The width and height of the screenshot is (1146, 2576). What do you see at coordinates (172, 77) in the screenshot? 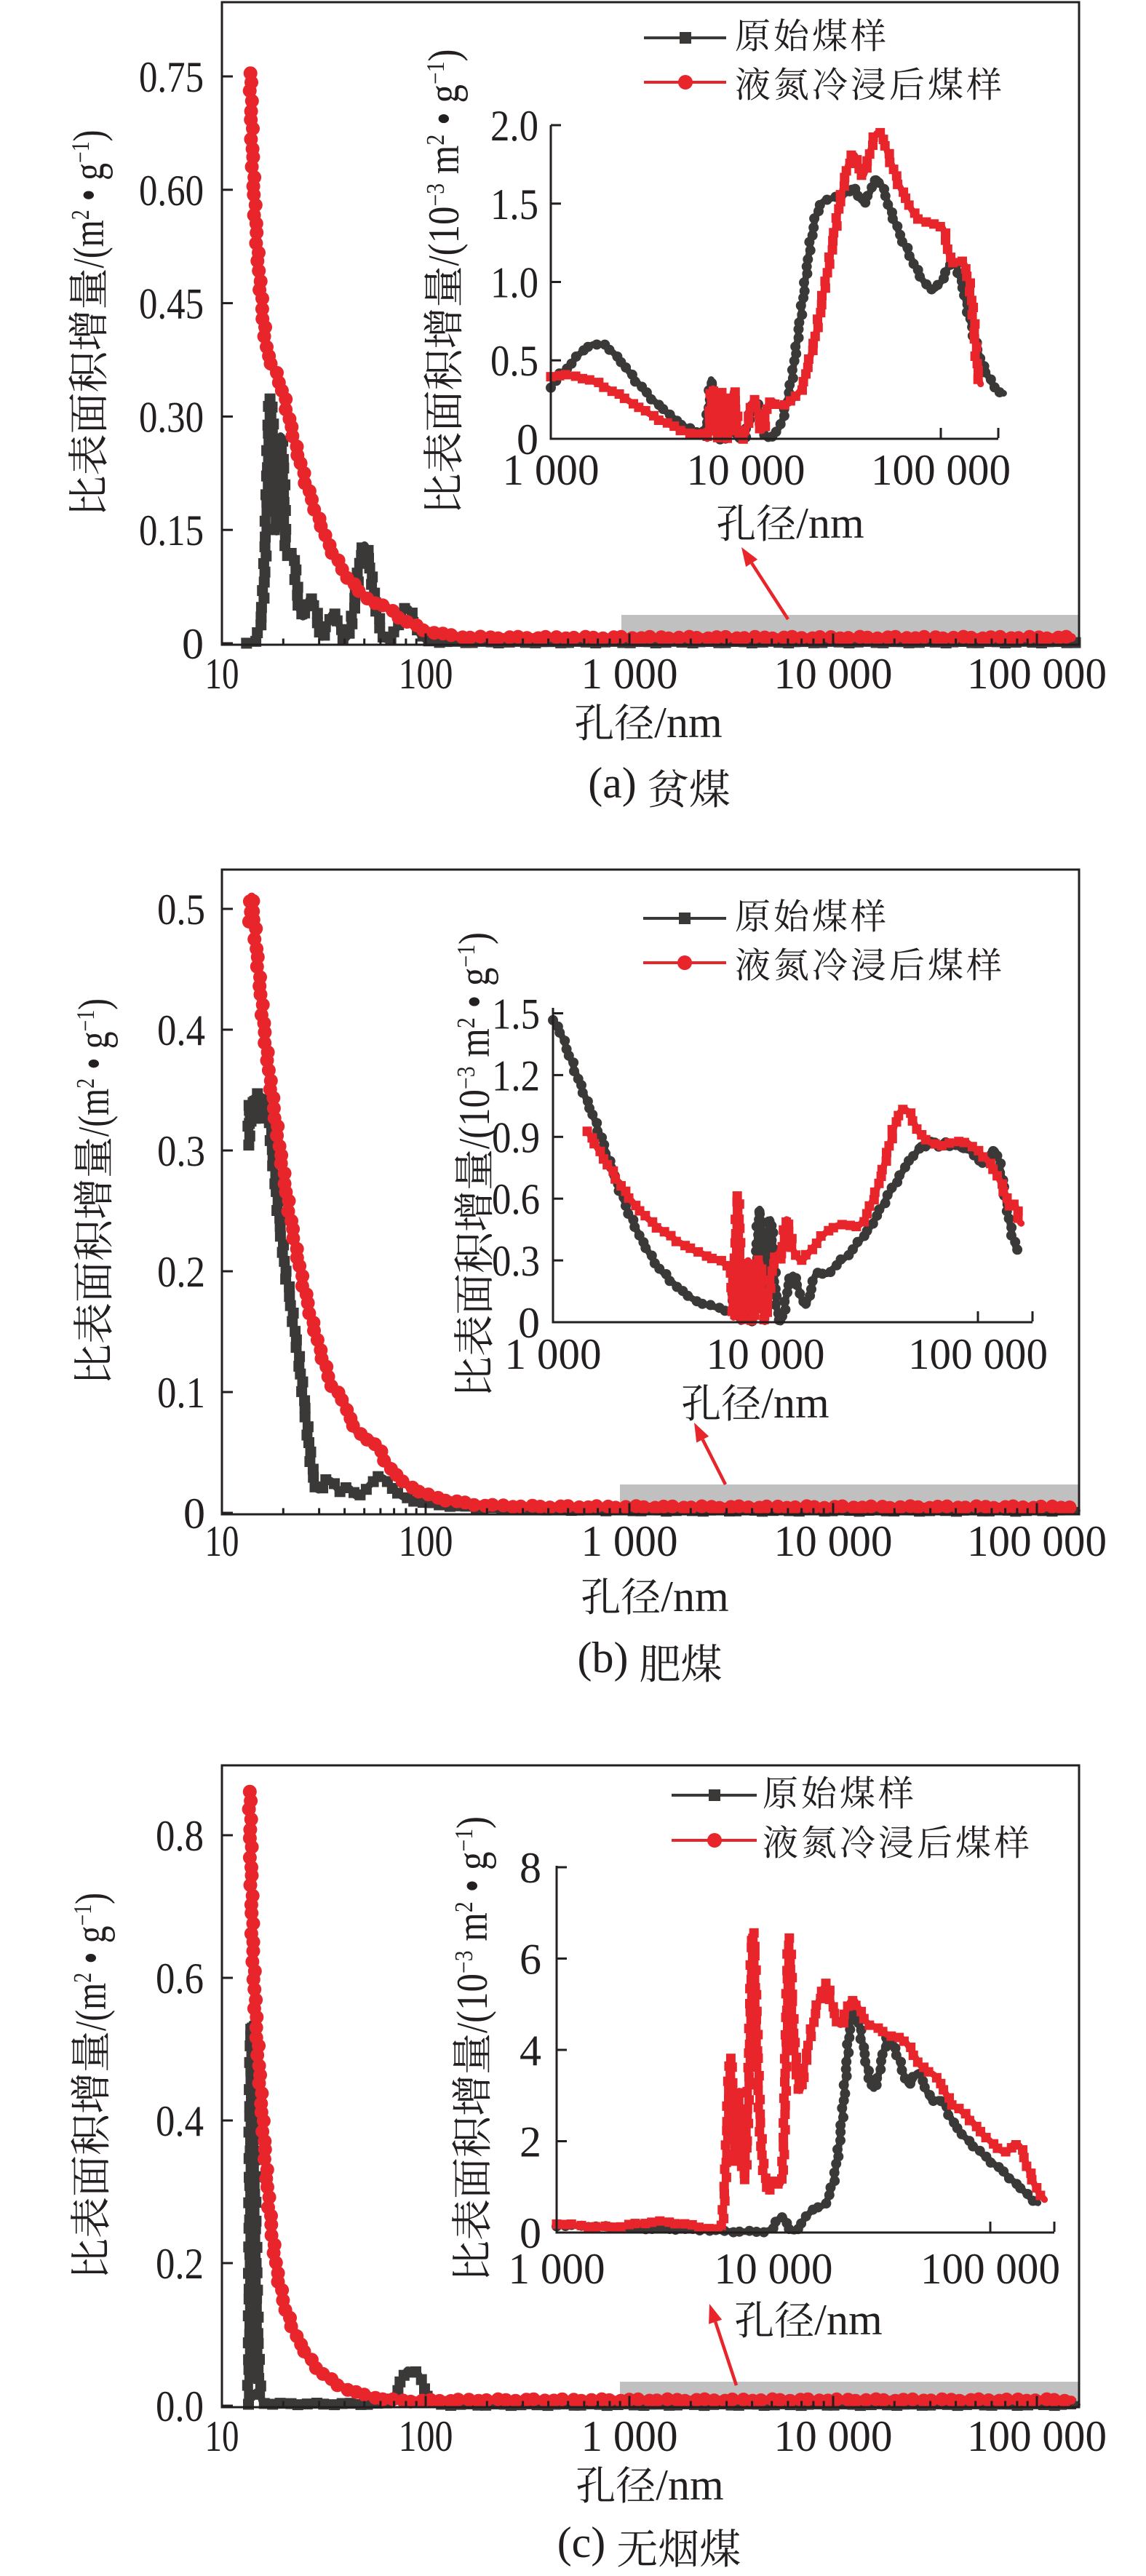
I see `svg-text: 0.75` at bounding box center [172, 77].